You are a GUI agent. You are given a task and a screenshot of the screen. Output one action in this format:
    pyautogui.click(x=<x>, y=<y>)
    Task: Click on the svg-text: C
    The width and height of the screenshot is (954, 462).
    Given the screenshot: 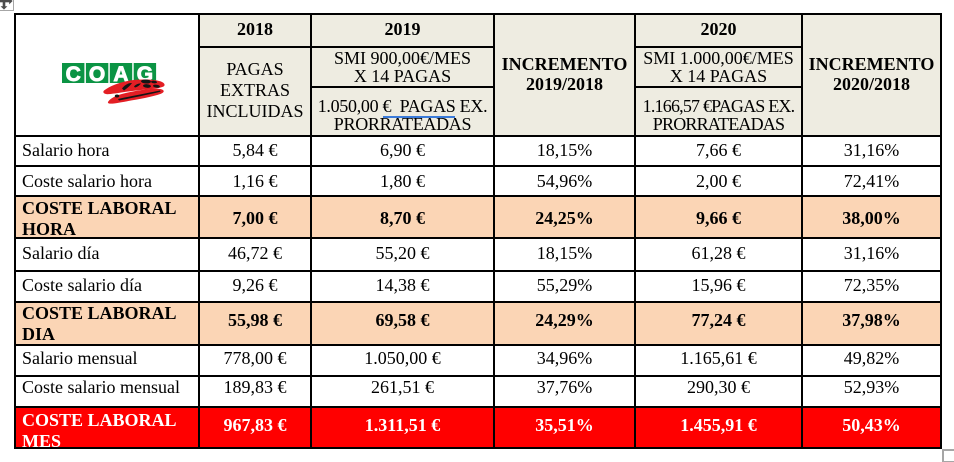 What is the action you would take?
    pyautogui.click(x=73, y=74)
    